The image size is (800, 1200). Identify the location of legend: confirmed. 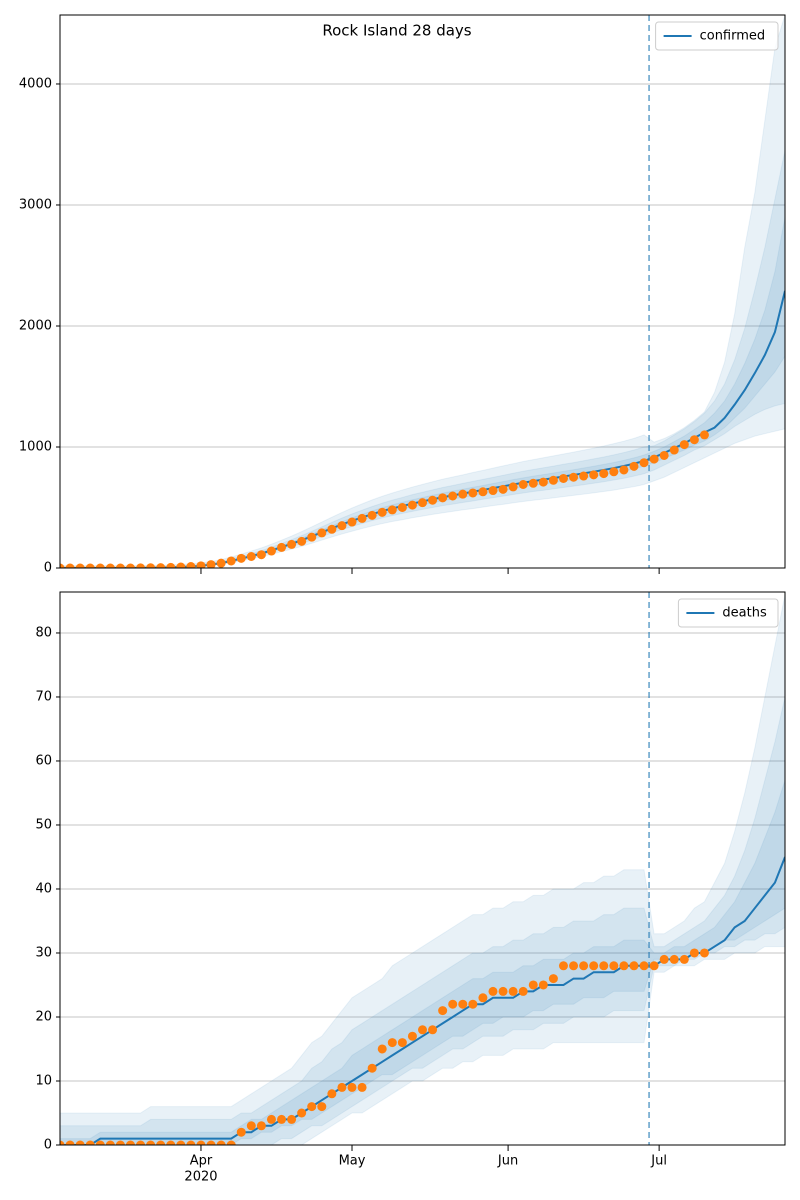
(717, 36).